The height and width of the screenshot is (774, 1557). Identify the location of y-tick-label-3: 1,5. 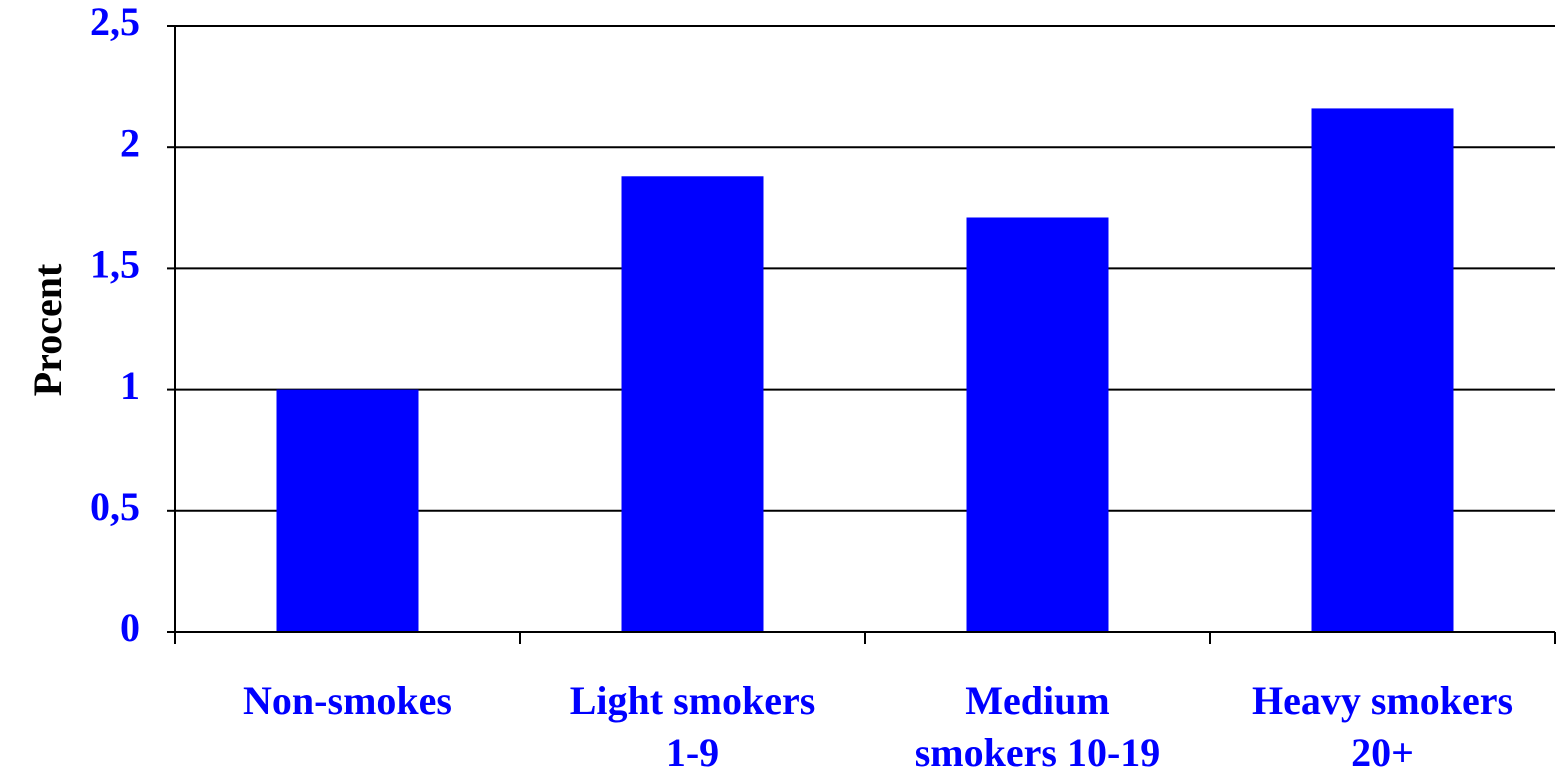
(115, 264).